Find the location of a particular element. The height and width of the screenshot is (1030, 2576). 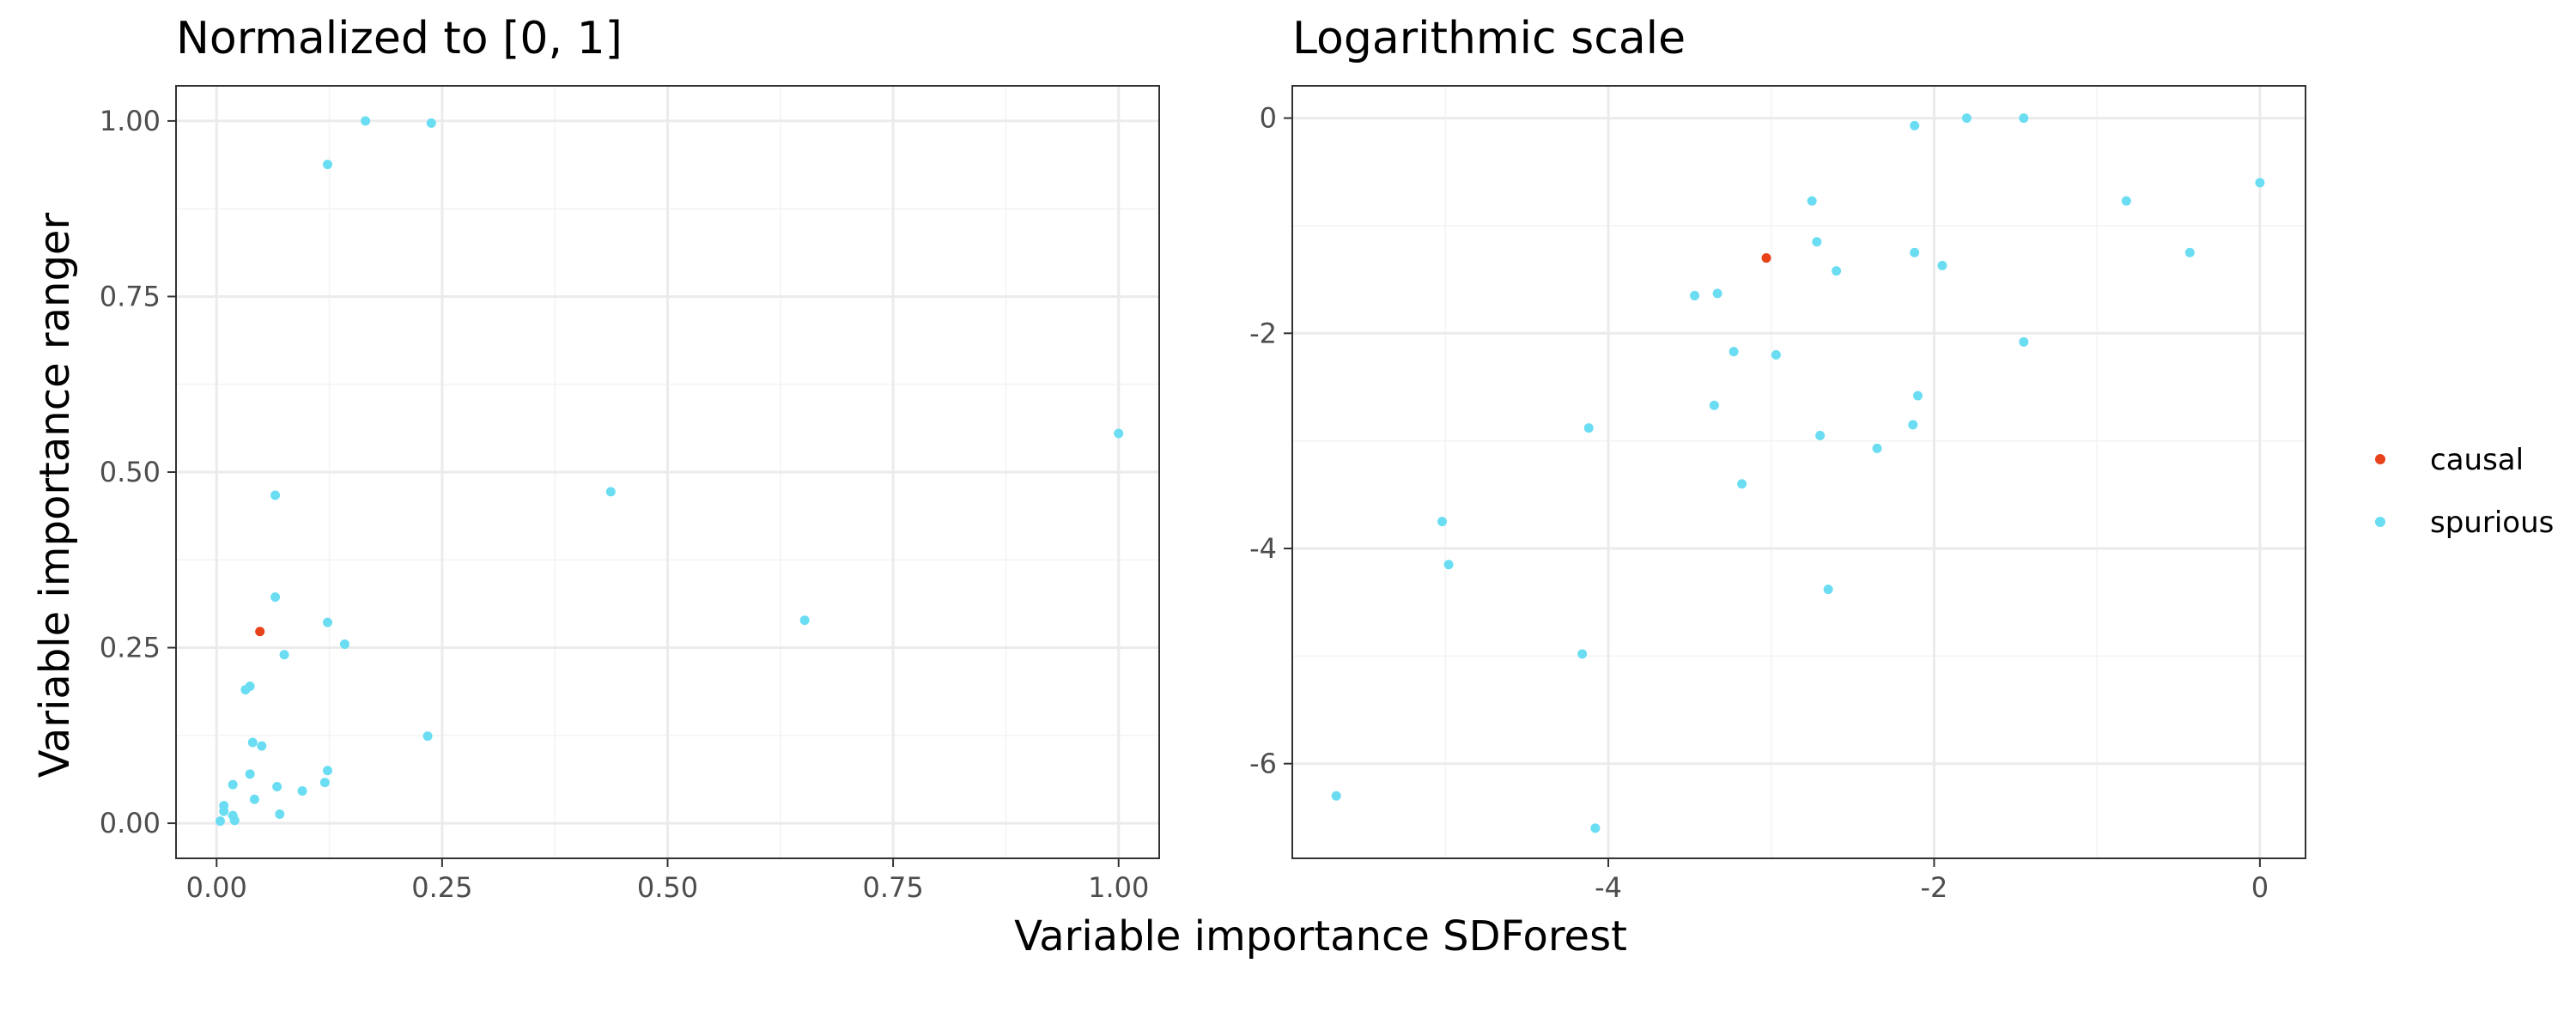

y-tick-label: 0.25 is located at coordinates (130, 648).